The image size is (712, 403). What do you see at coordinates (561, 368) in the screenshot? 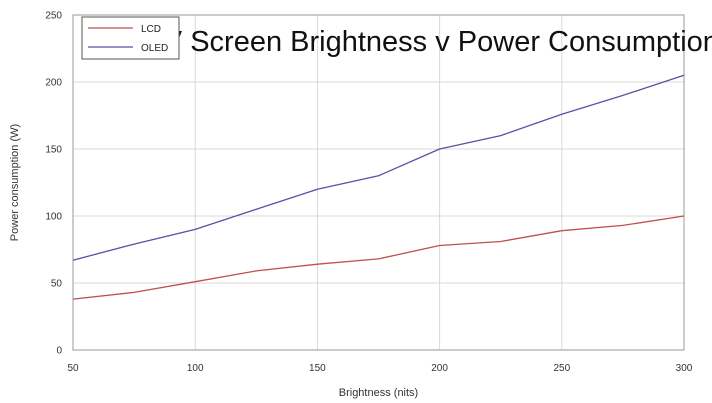
I see `x-tick-label: 250` at bounding box center [561, 368].